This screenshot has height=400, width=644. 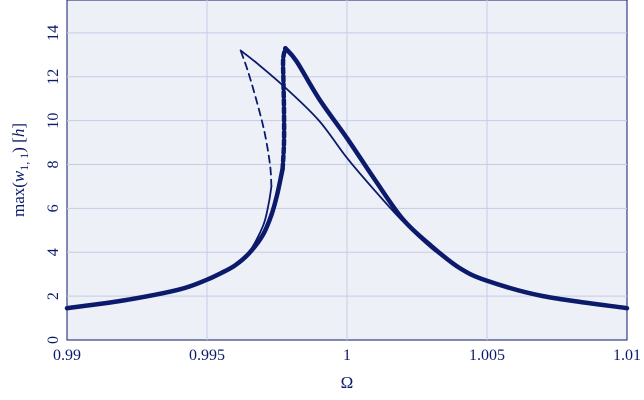 What do you see at coordinates (53, 340) in the screenshot?
I see `y-tick-label: 0` at bounding box center [53, 340].